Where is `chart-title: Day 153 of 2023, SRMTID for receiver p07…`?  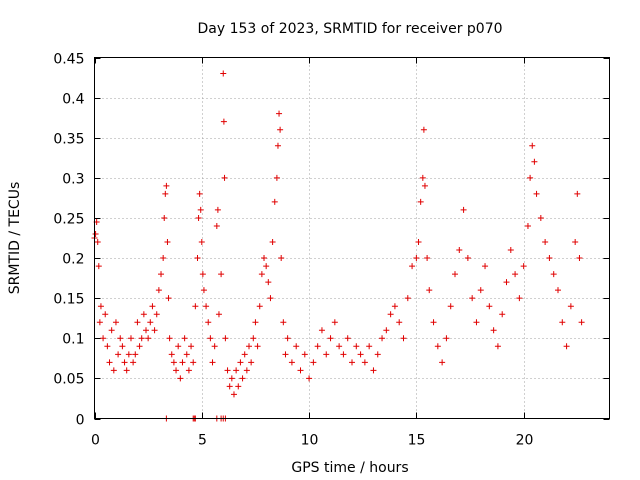
chart-title: Day 153 of 2023, SRMTID for receiver p07… is located at coordinates (349, 29).